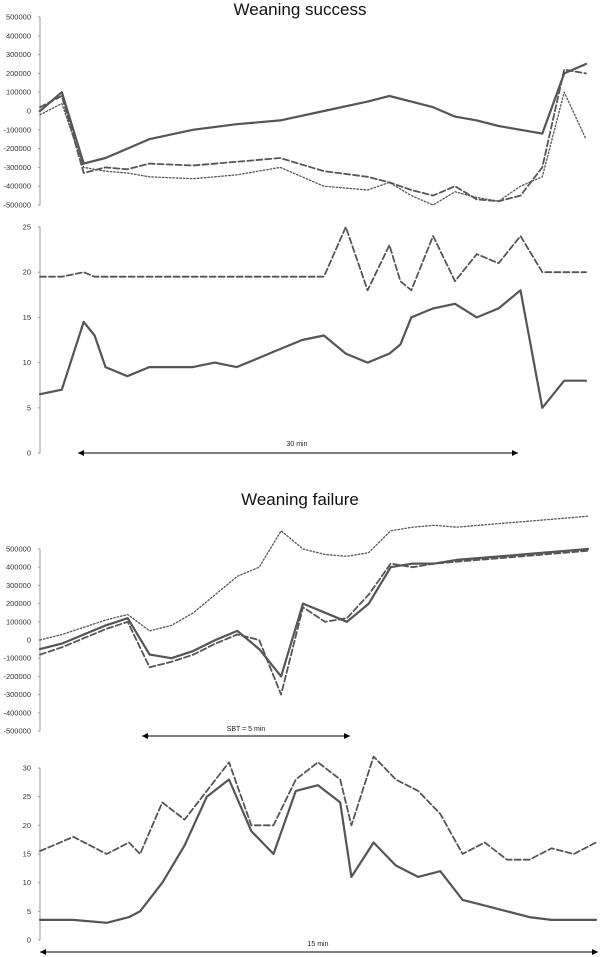 The image size is (600, 957). Describe the element at coordinates (18, 621) in the screenshot. I see `failure-top-ytick-label: 100000` at that location.